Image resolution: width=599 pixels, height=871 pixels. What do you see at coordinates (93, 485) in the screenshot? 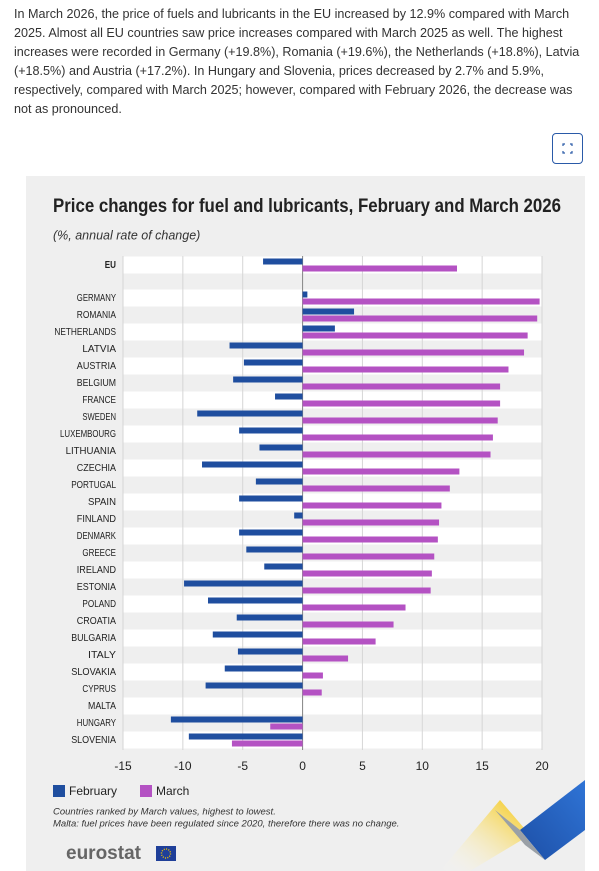
I see `y-tick-label: PORTUGAL` at bounding box center [93, 485].